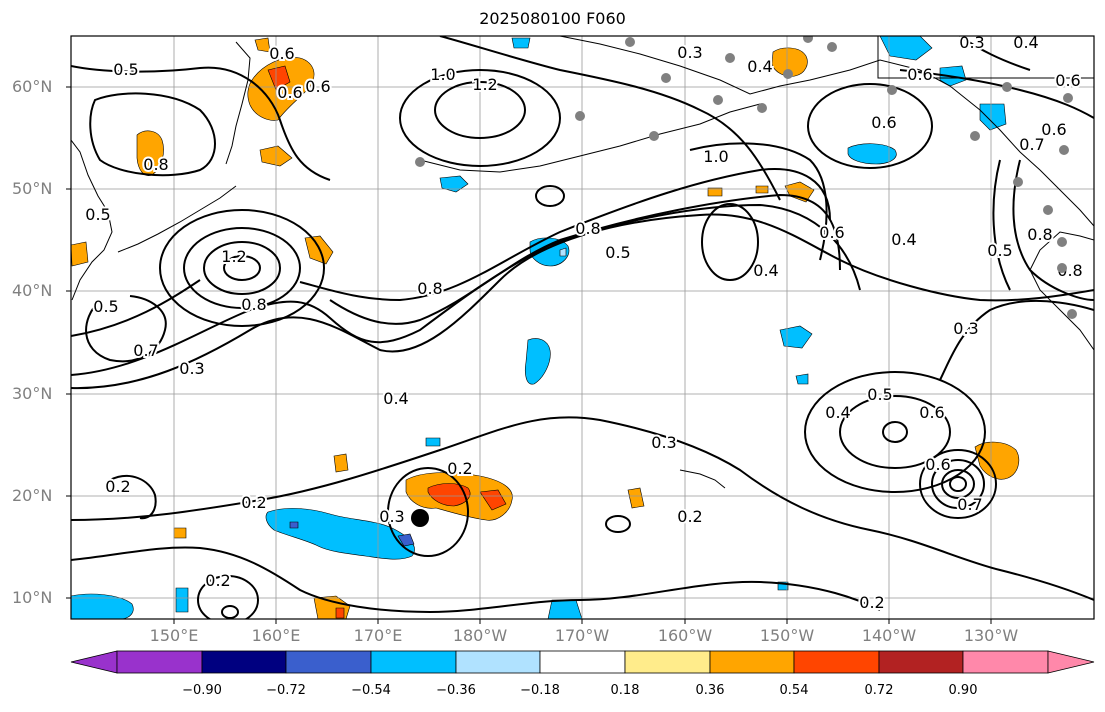  I want to click on contour-0.5-band, so click(456, 265).